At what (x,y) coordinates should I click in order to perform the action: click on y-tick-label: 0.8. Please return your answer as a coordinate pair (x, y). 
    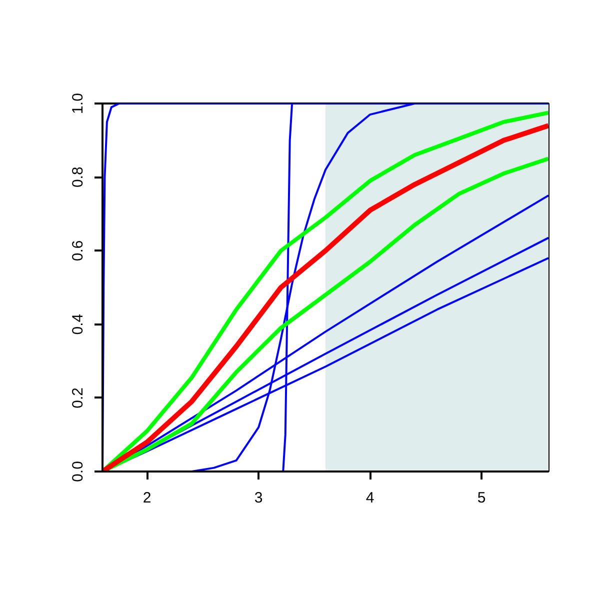
    Looking at the image, I should click on (78, 177).